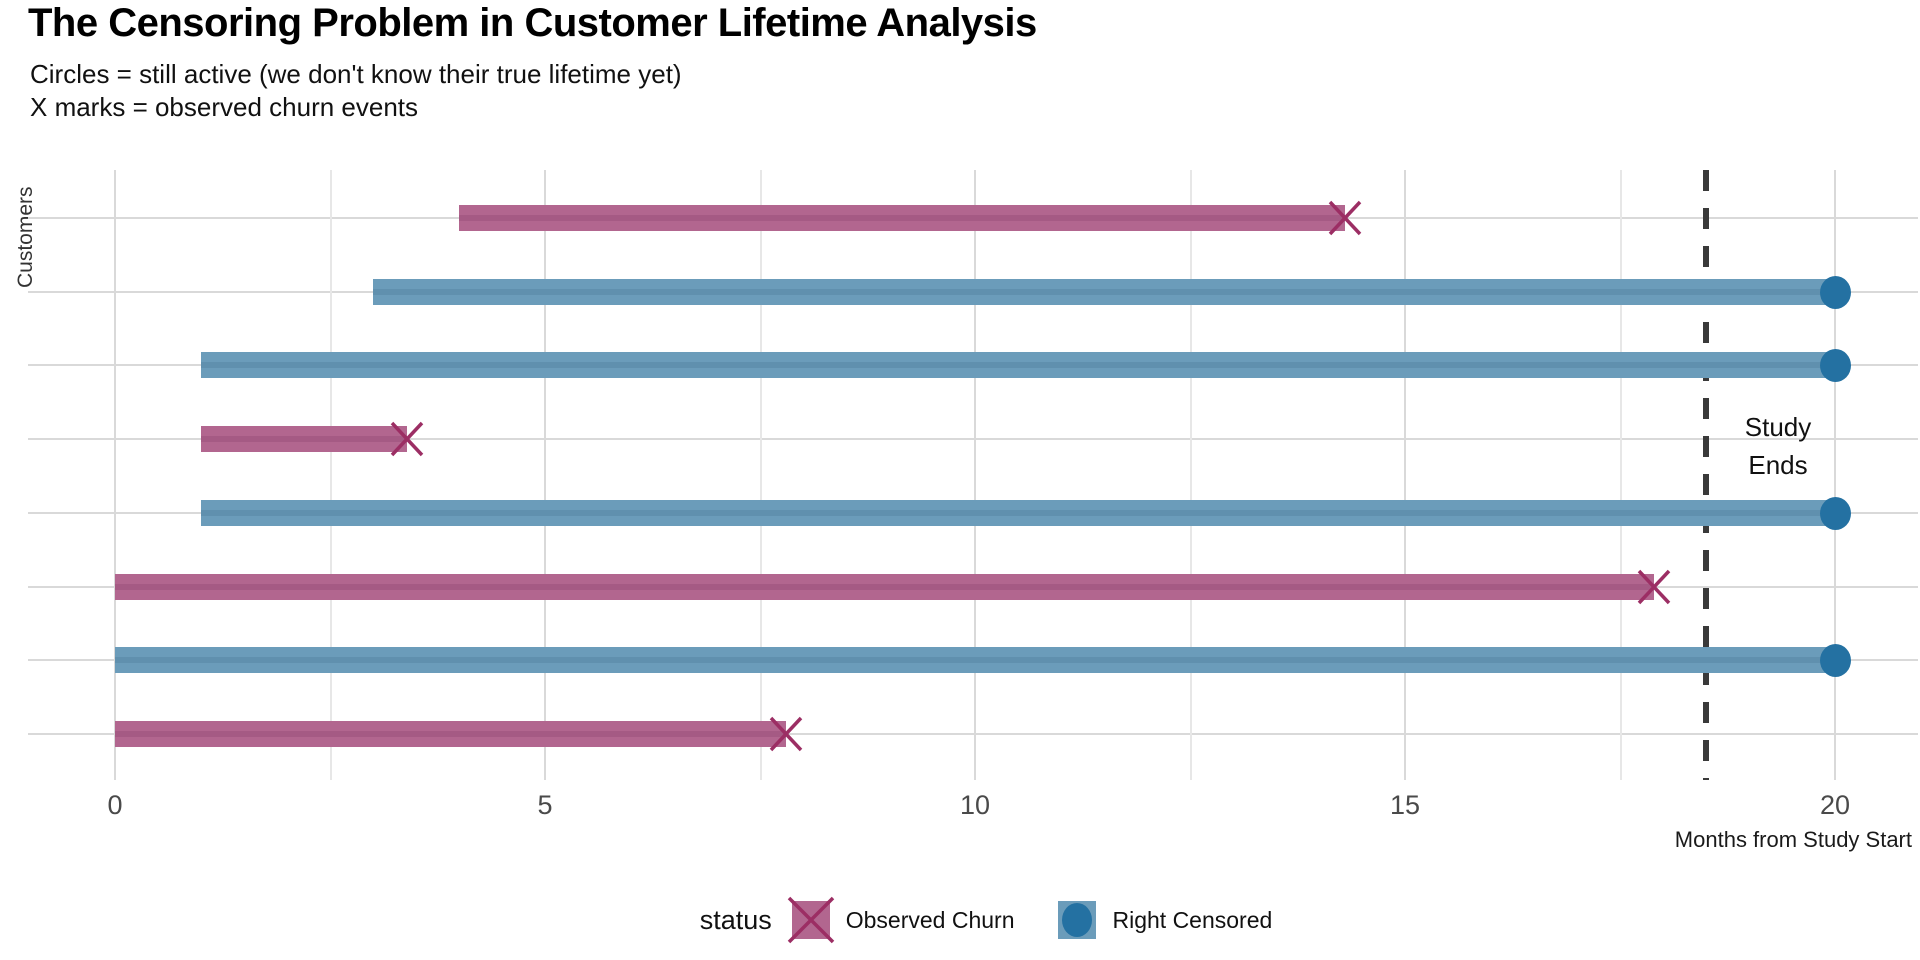  I want to click on legend-item-churn: Observed Churn, so click(901, 920).